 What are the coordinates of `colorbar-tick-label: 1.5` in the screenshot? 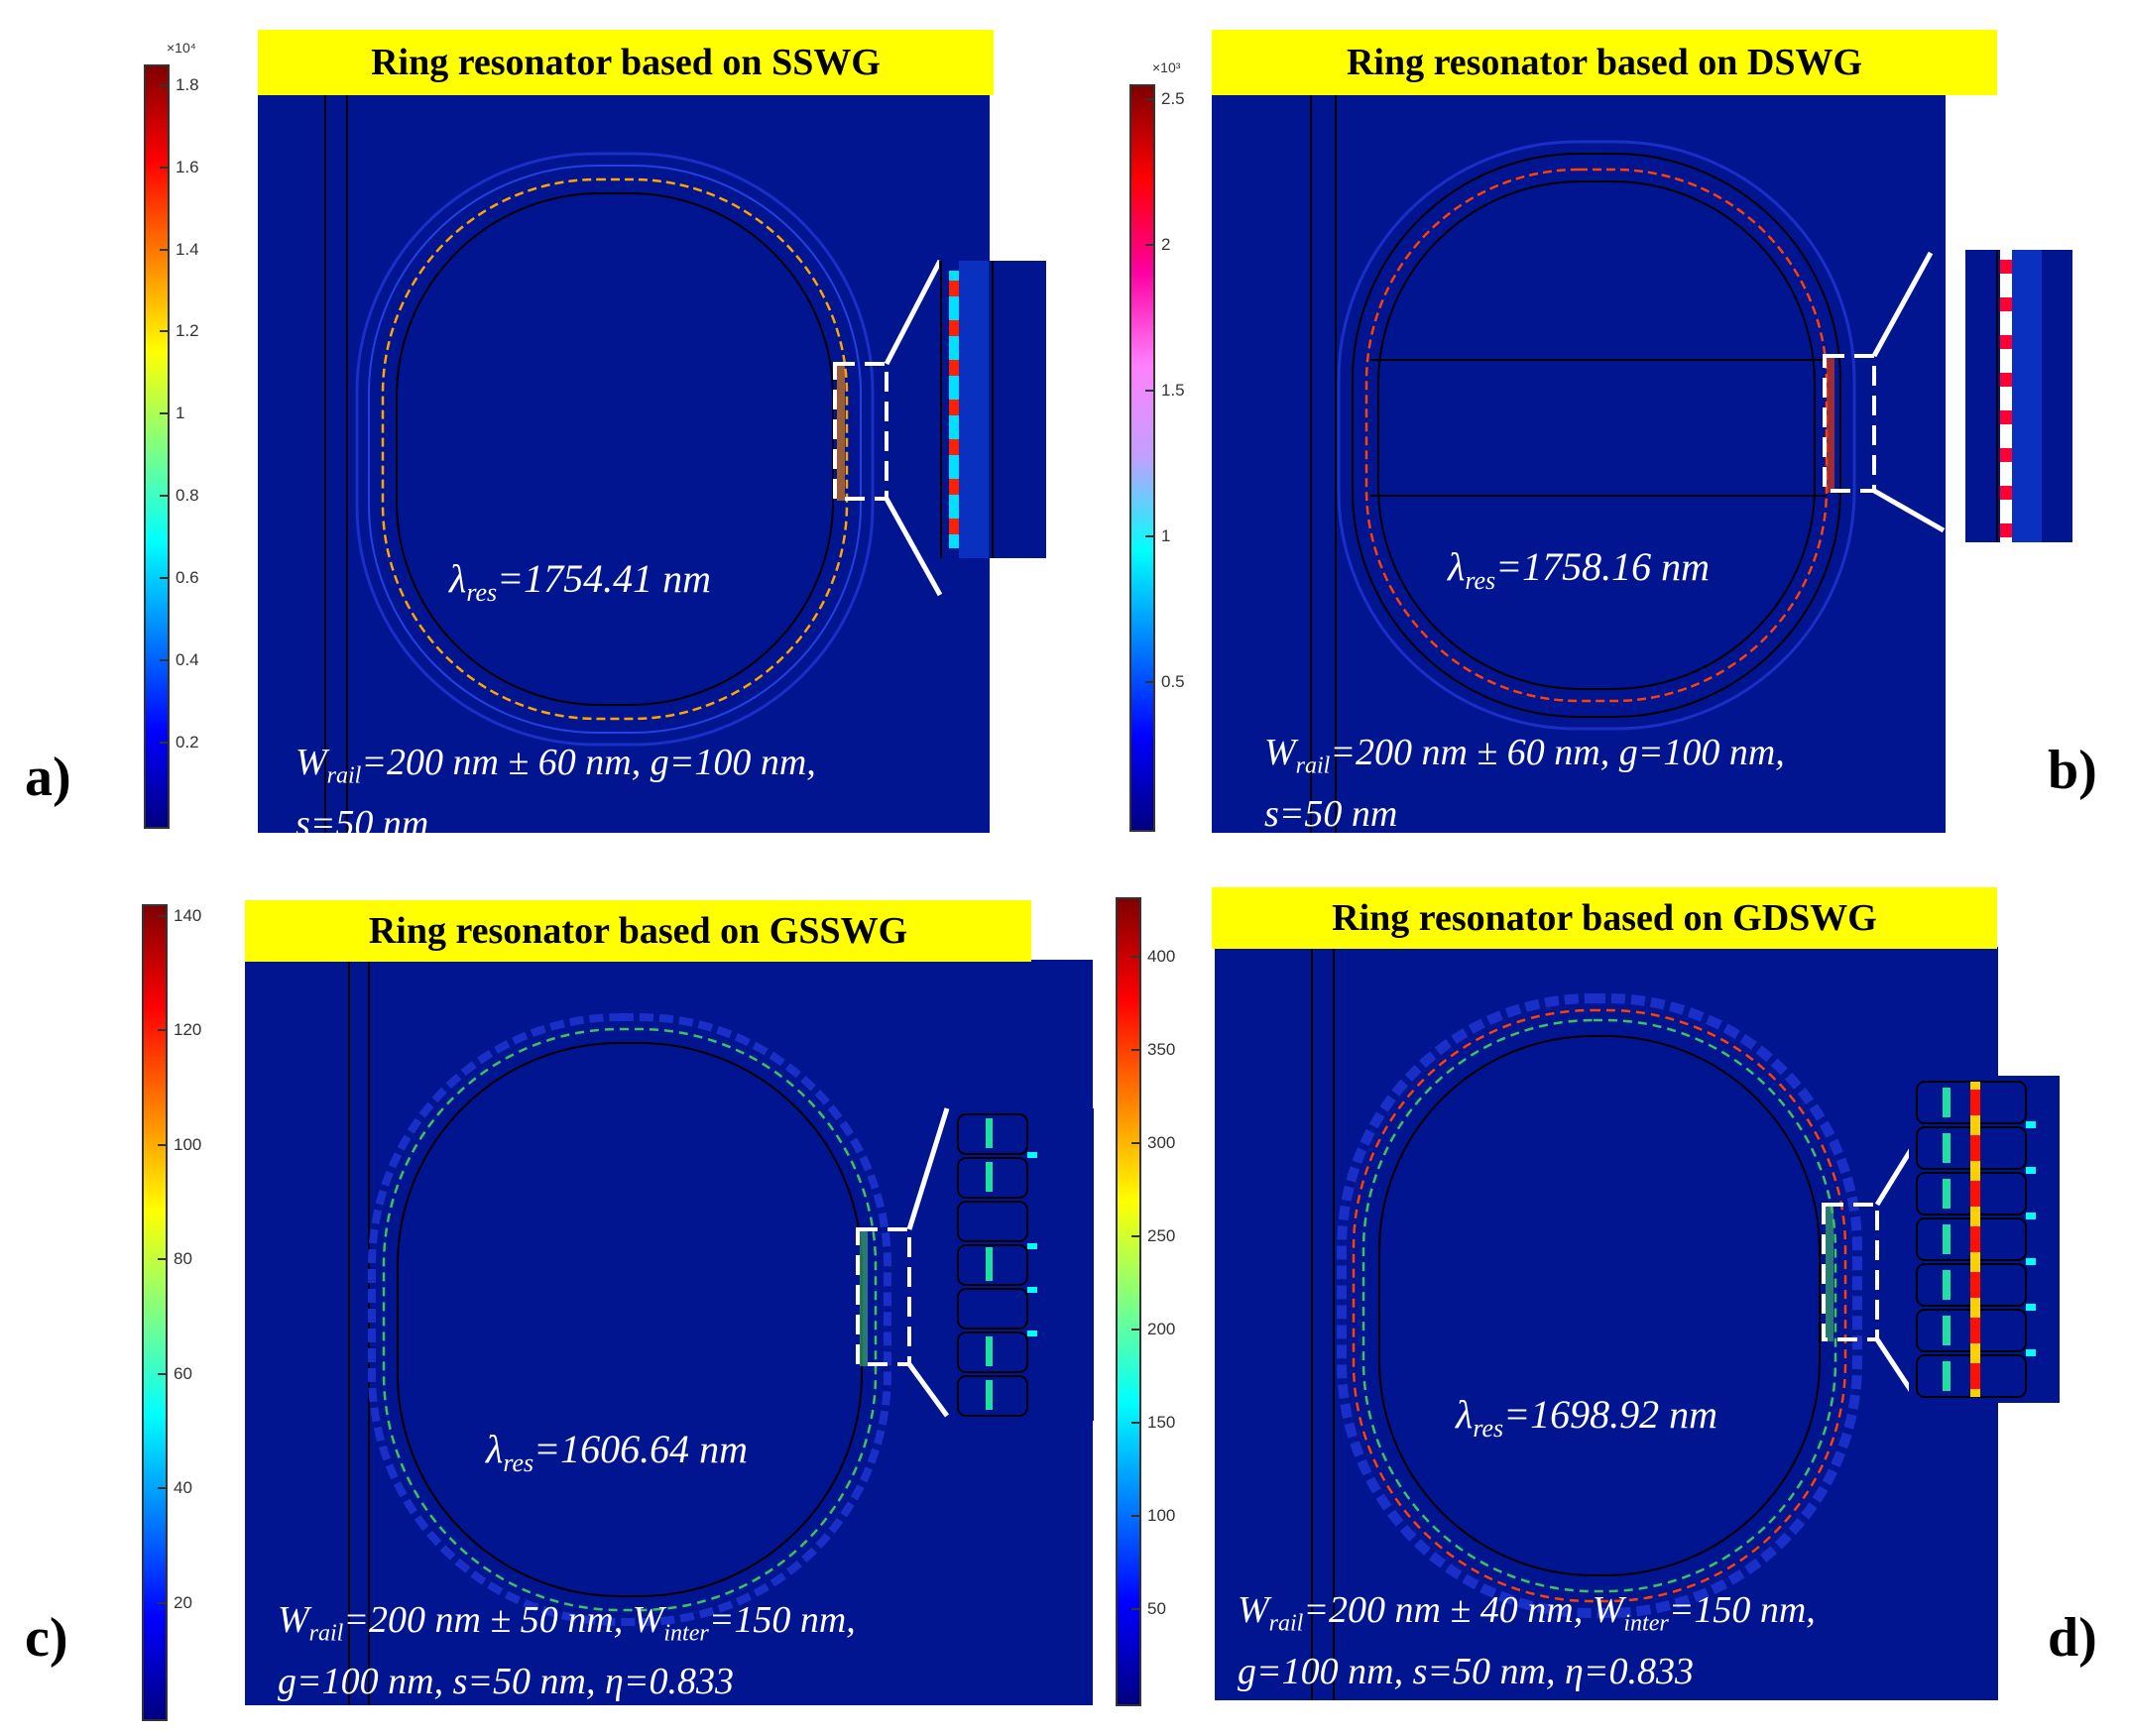 It's located at (1173, 390).